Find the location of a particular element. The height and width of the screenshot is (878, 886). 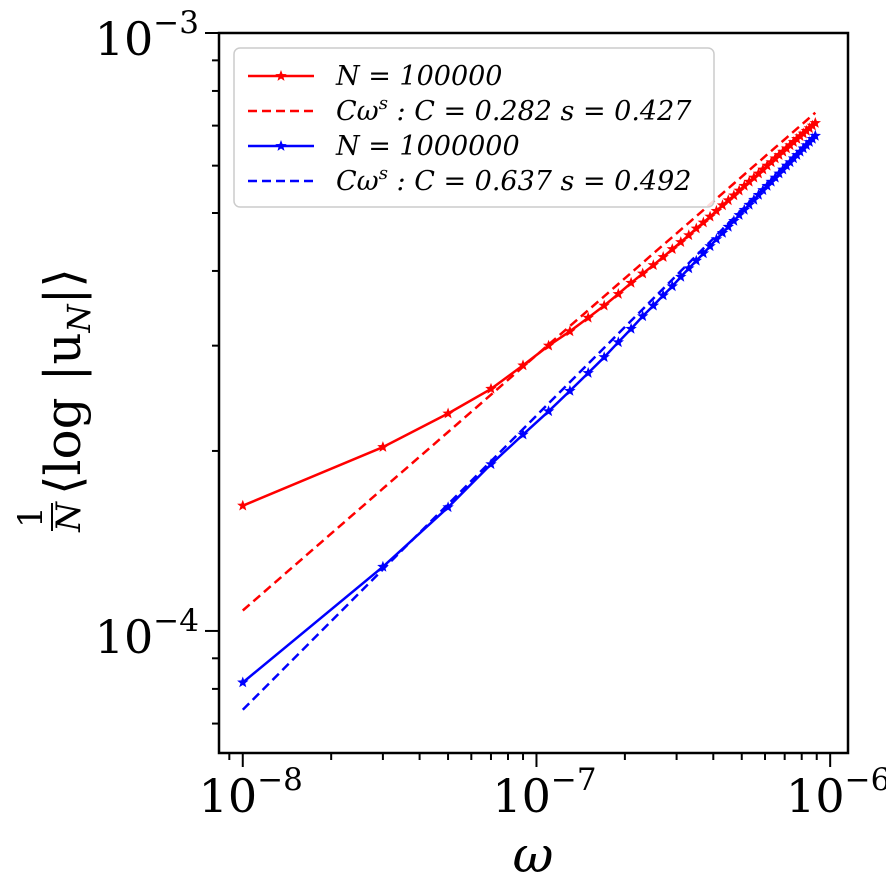

x-tick-label-1: 10⁻⁷ is located at coordinates (544, 792).